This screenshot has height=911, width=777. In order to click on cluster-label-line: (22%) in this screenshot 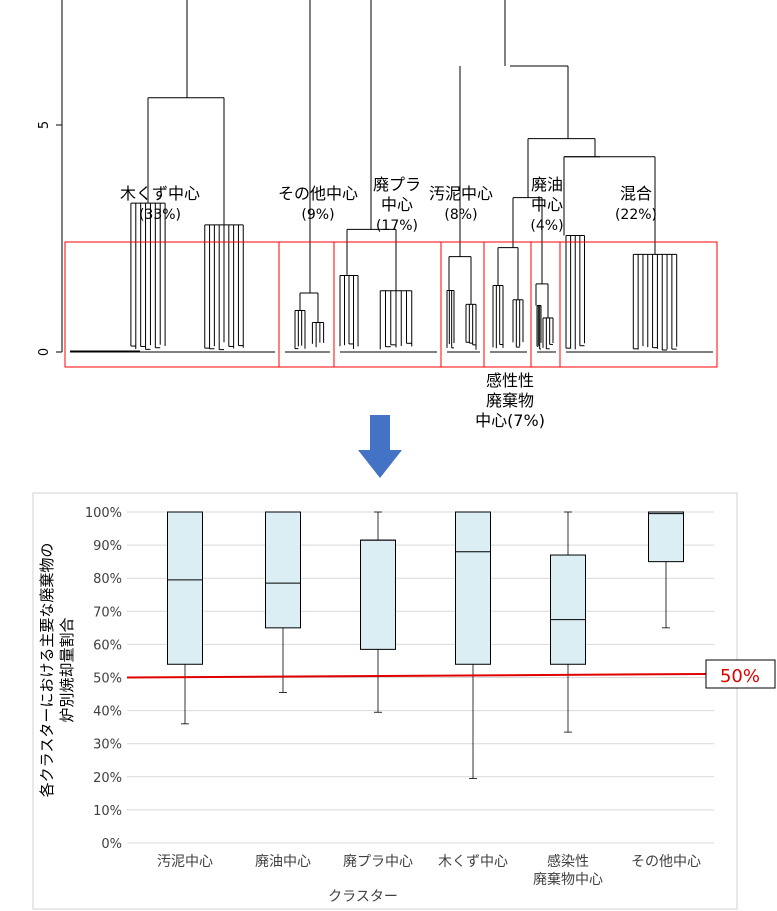, I will do `click(636, 215)`.